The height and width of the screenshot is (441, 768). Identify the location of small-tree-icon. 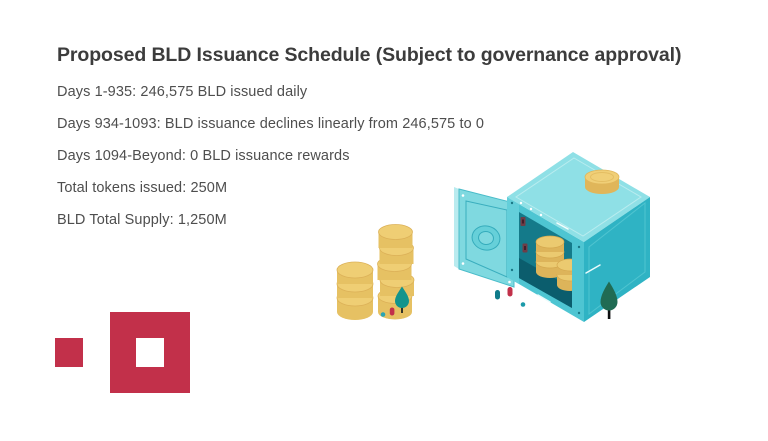
(402, 299).